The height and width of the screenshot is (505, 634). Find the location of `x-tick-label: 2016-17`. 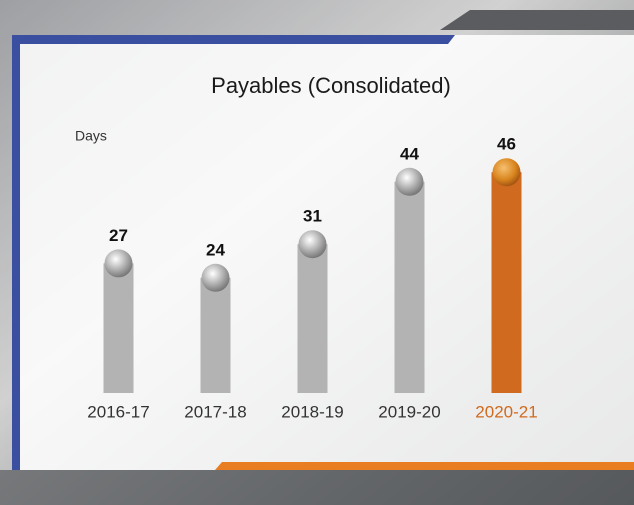

x-tick-label: 2016-17 is located at coordinates (118, 411).